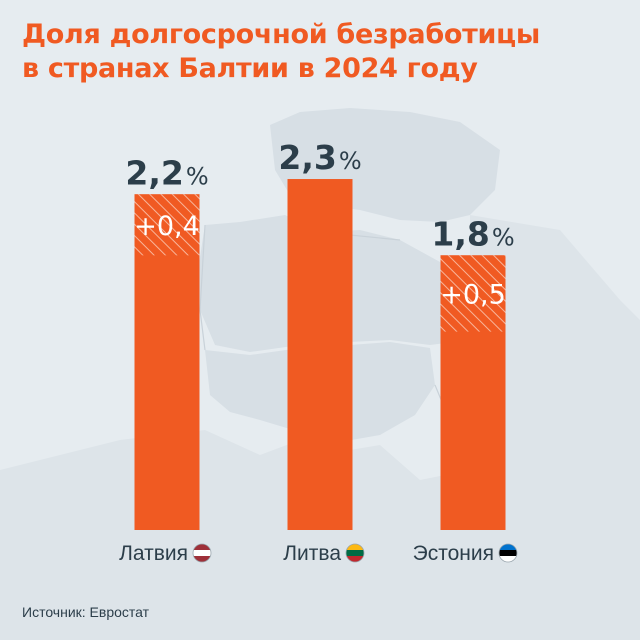 Image resolution: width=640 pixels, height=640 pixels. What do you see at coordinates (54, 612) in the screenshot?
I see `source-label: Источник:` at bounding box center [54, 612].